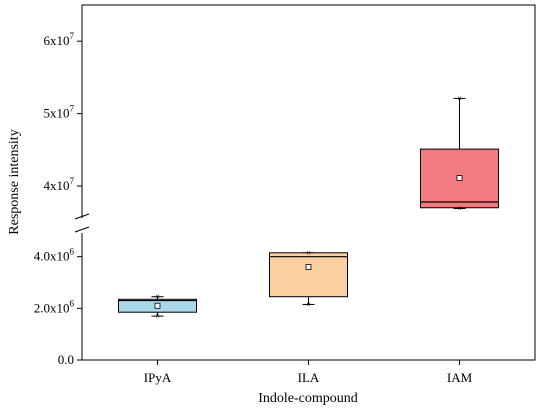  I want to click on x-axis-ticks: IPyA ILA IAM, so click(308, 372).